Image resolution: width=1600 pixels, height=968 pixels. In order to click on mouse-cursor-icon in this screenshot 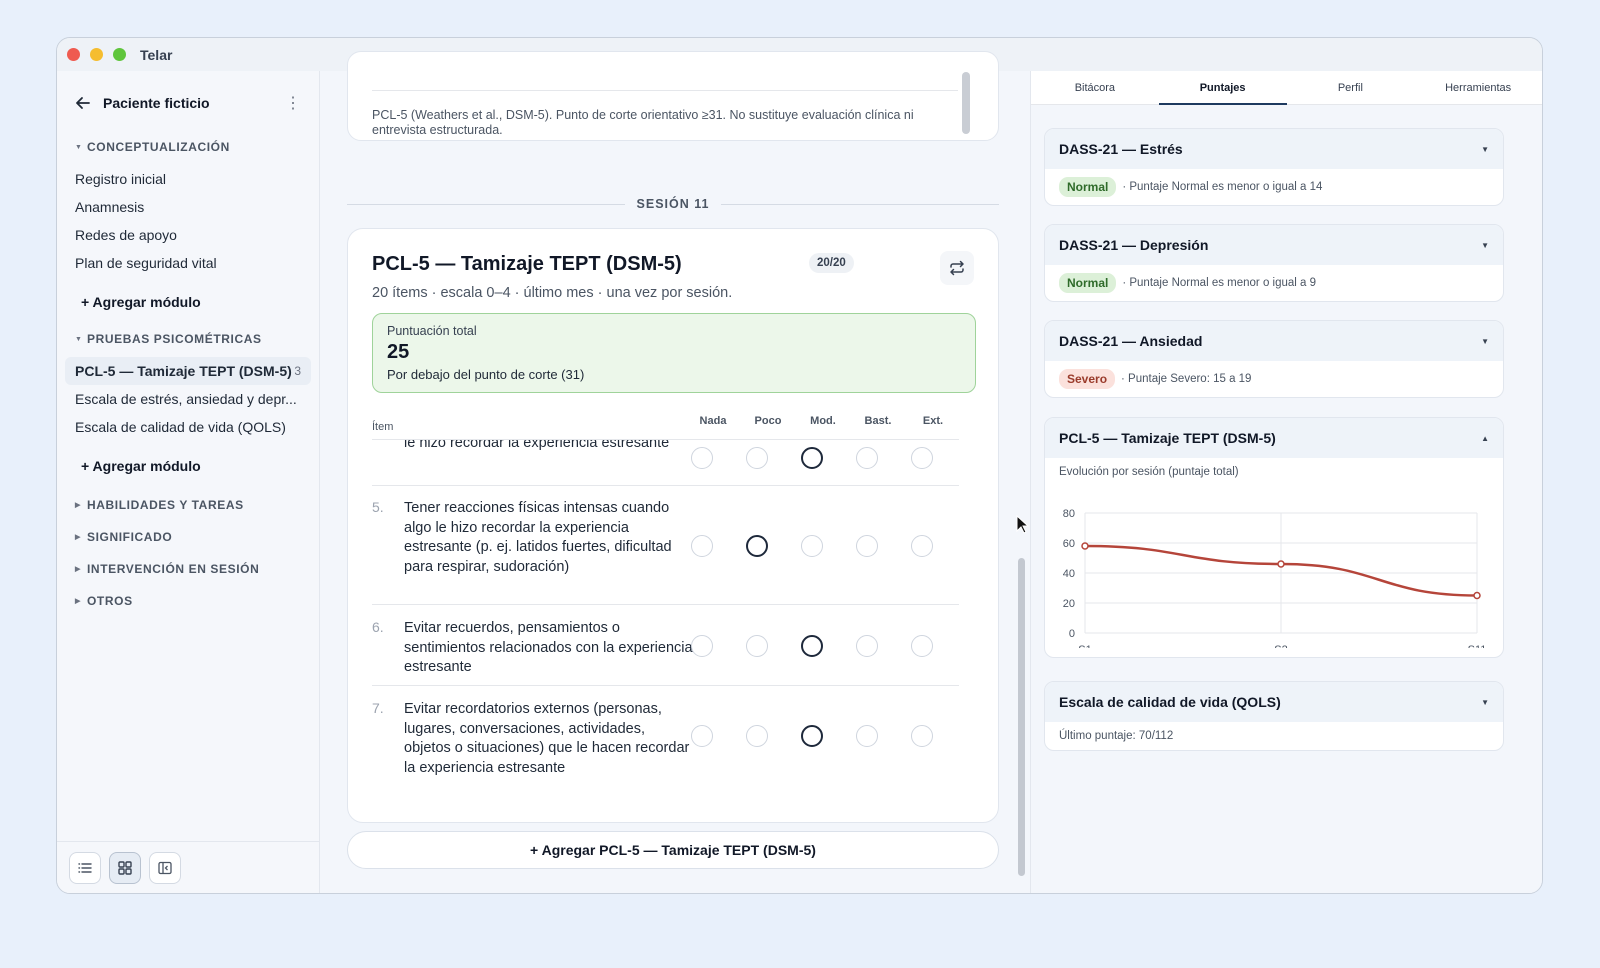, I will do `click(1023, 524)`.